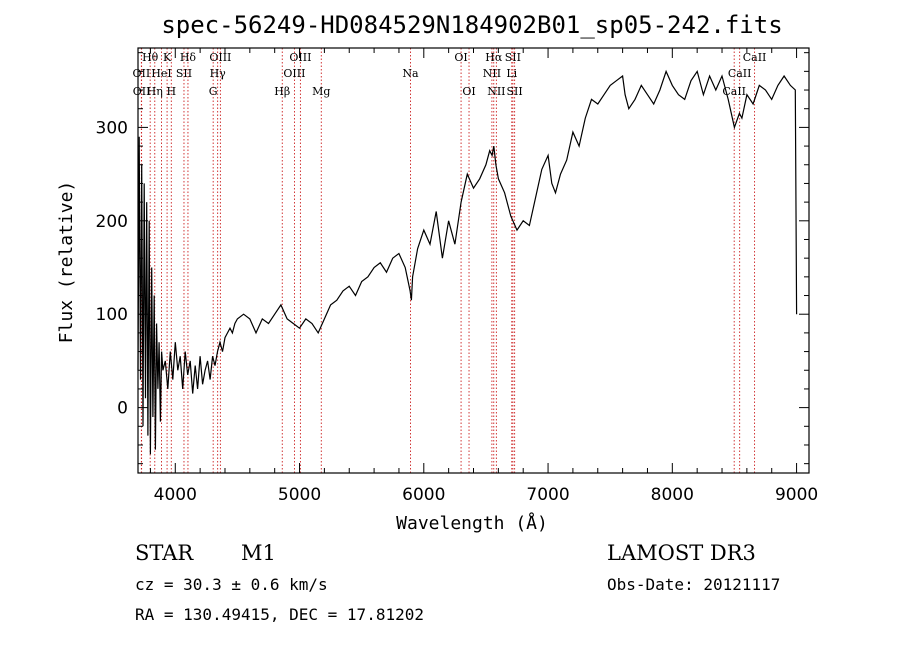 The height and width of the screenshot is (649, 900). Describe the element at coordinates (142, 91) in the screenshot. I see `line-label-2: OII` at that location.